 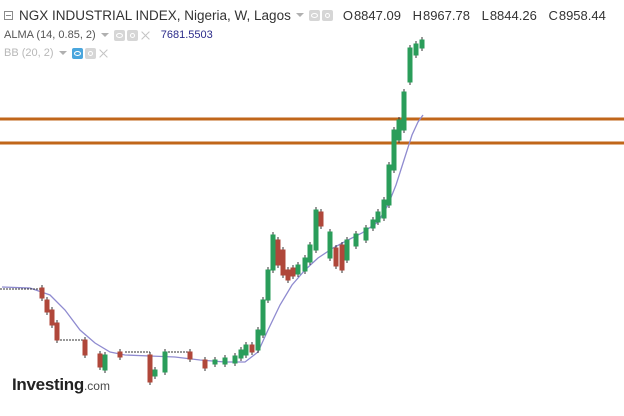 What do you see at coordinates (485, 15) in the screenshot?
I see `low-key: L` at bounding box center [485, 15].